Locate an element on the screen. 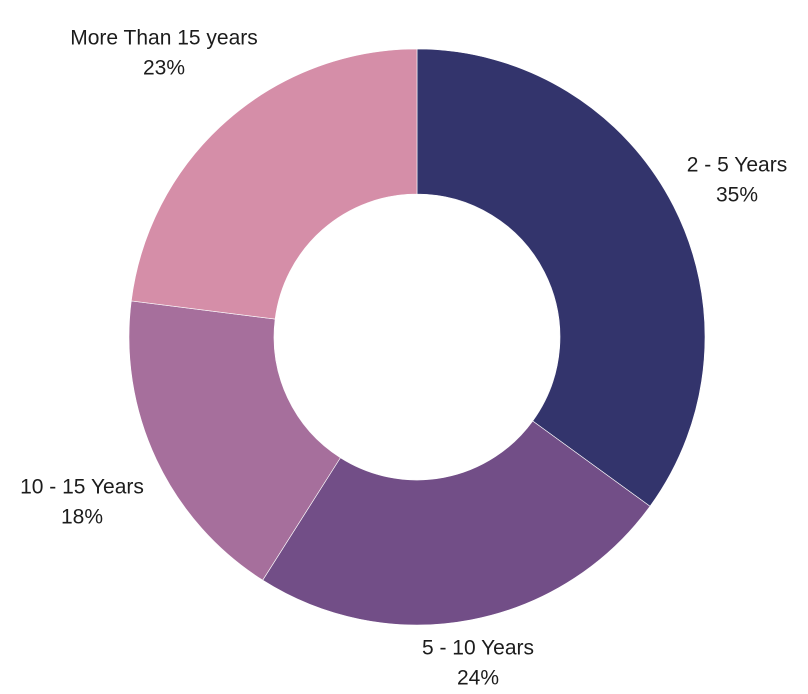  slice-category-label: 10 - 15 Years is located at coordinates (82, 487).